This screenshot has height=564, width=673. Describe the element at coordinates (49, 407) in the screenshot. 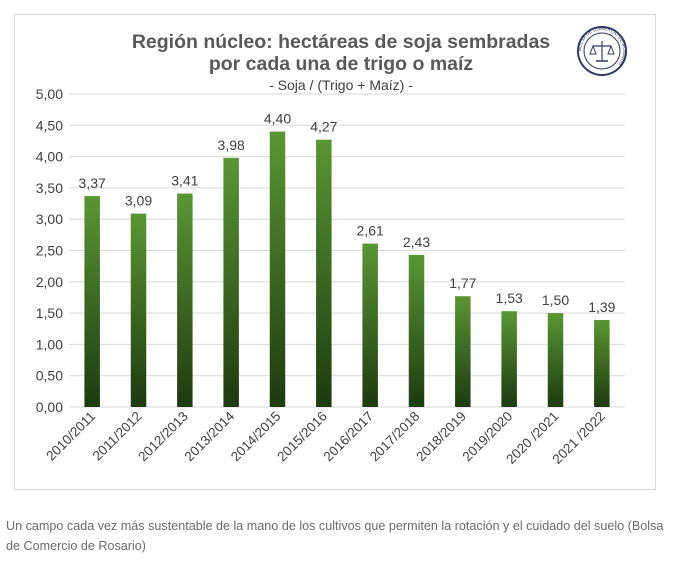

I see `y-tick-label: 0,00` at that location.